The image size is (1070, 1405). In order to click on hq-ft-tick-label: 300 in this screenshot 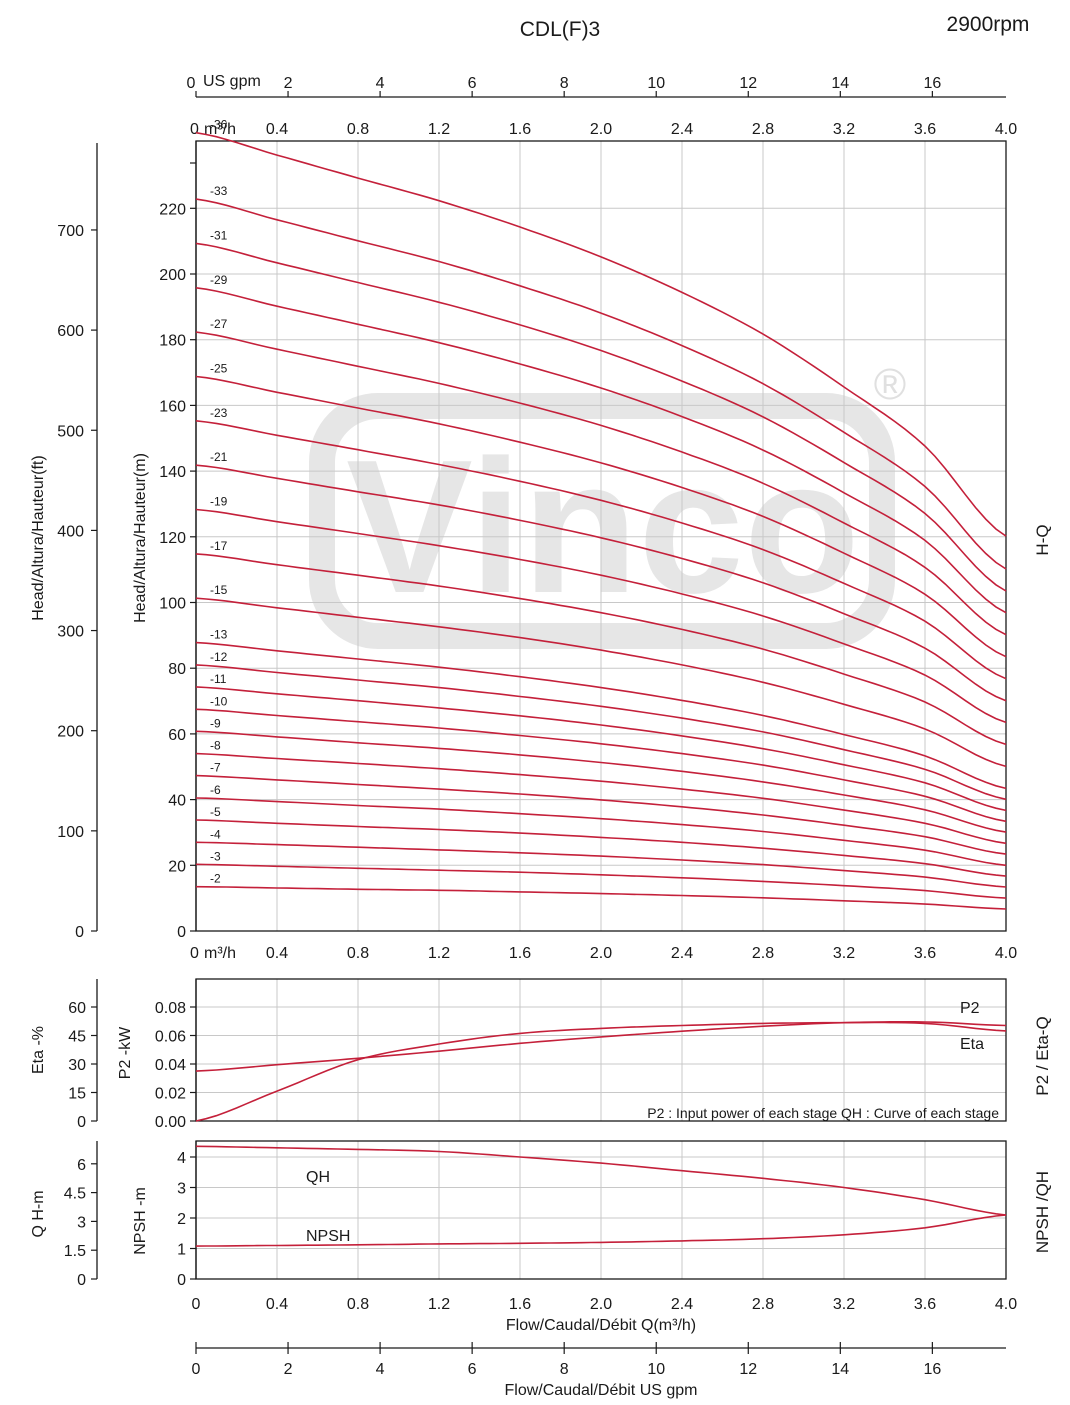, I will do `click(70, 632)`.